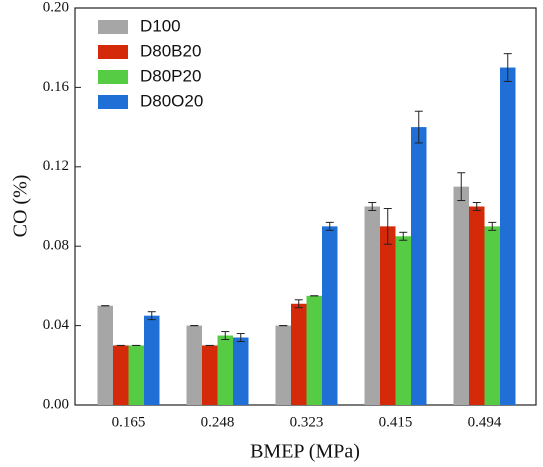 This screenshot has width=543, height=467. Describe the element at coordinates (129, 422) in the screenshot. I see `x-tick-label: 0.165` at that location.